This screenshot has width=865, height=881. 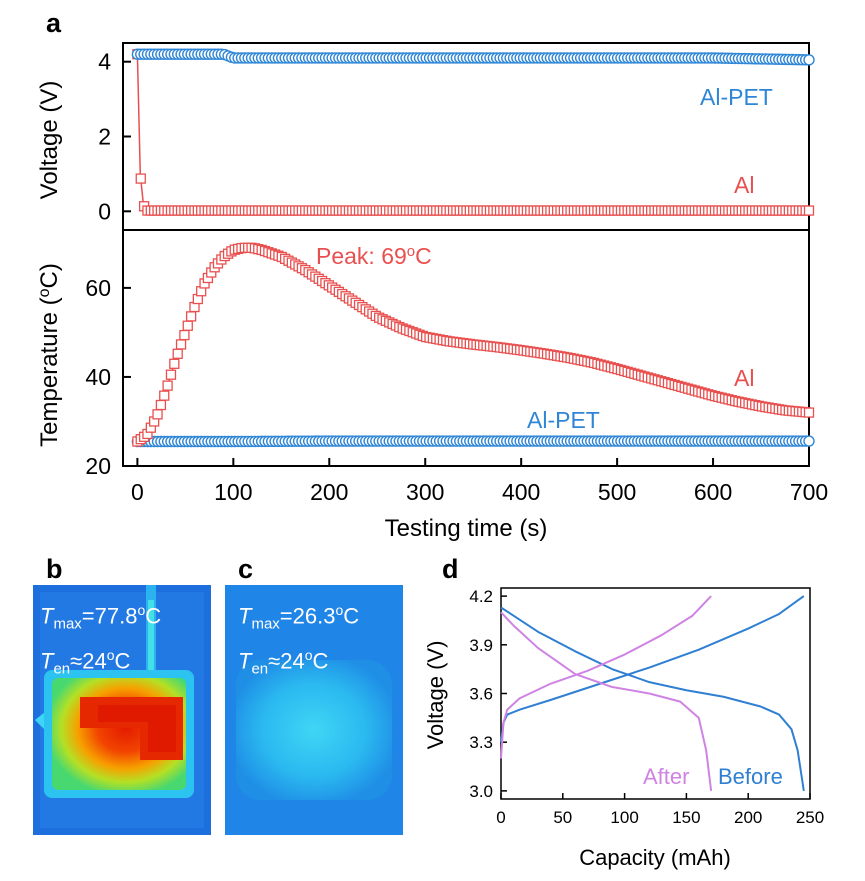 I want to click on panel-letter-a: a, so click(x=54, y=23).